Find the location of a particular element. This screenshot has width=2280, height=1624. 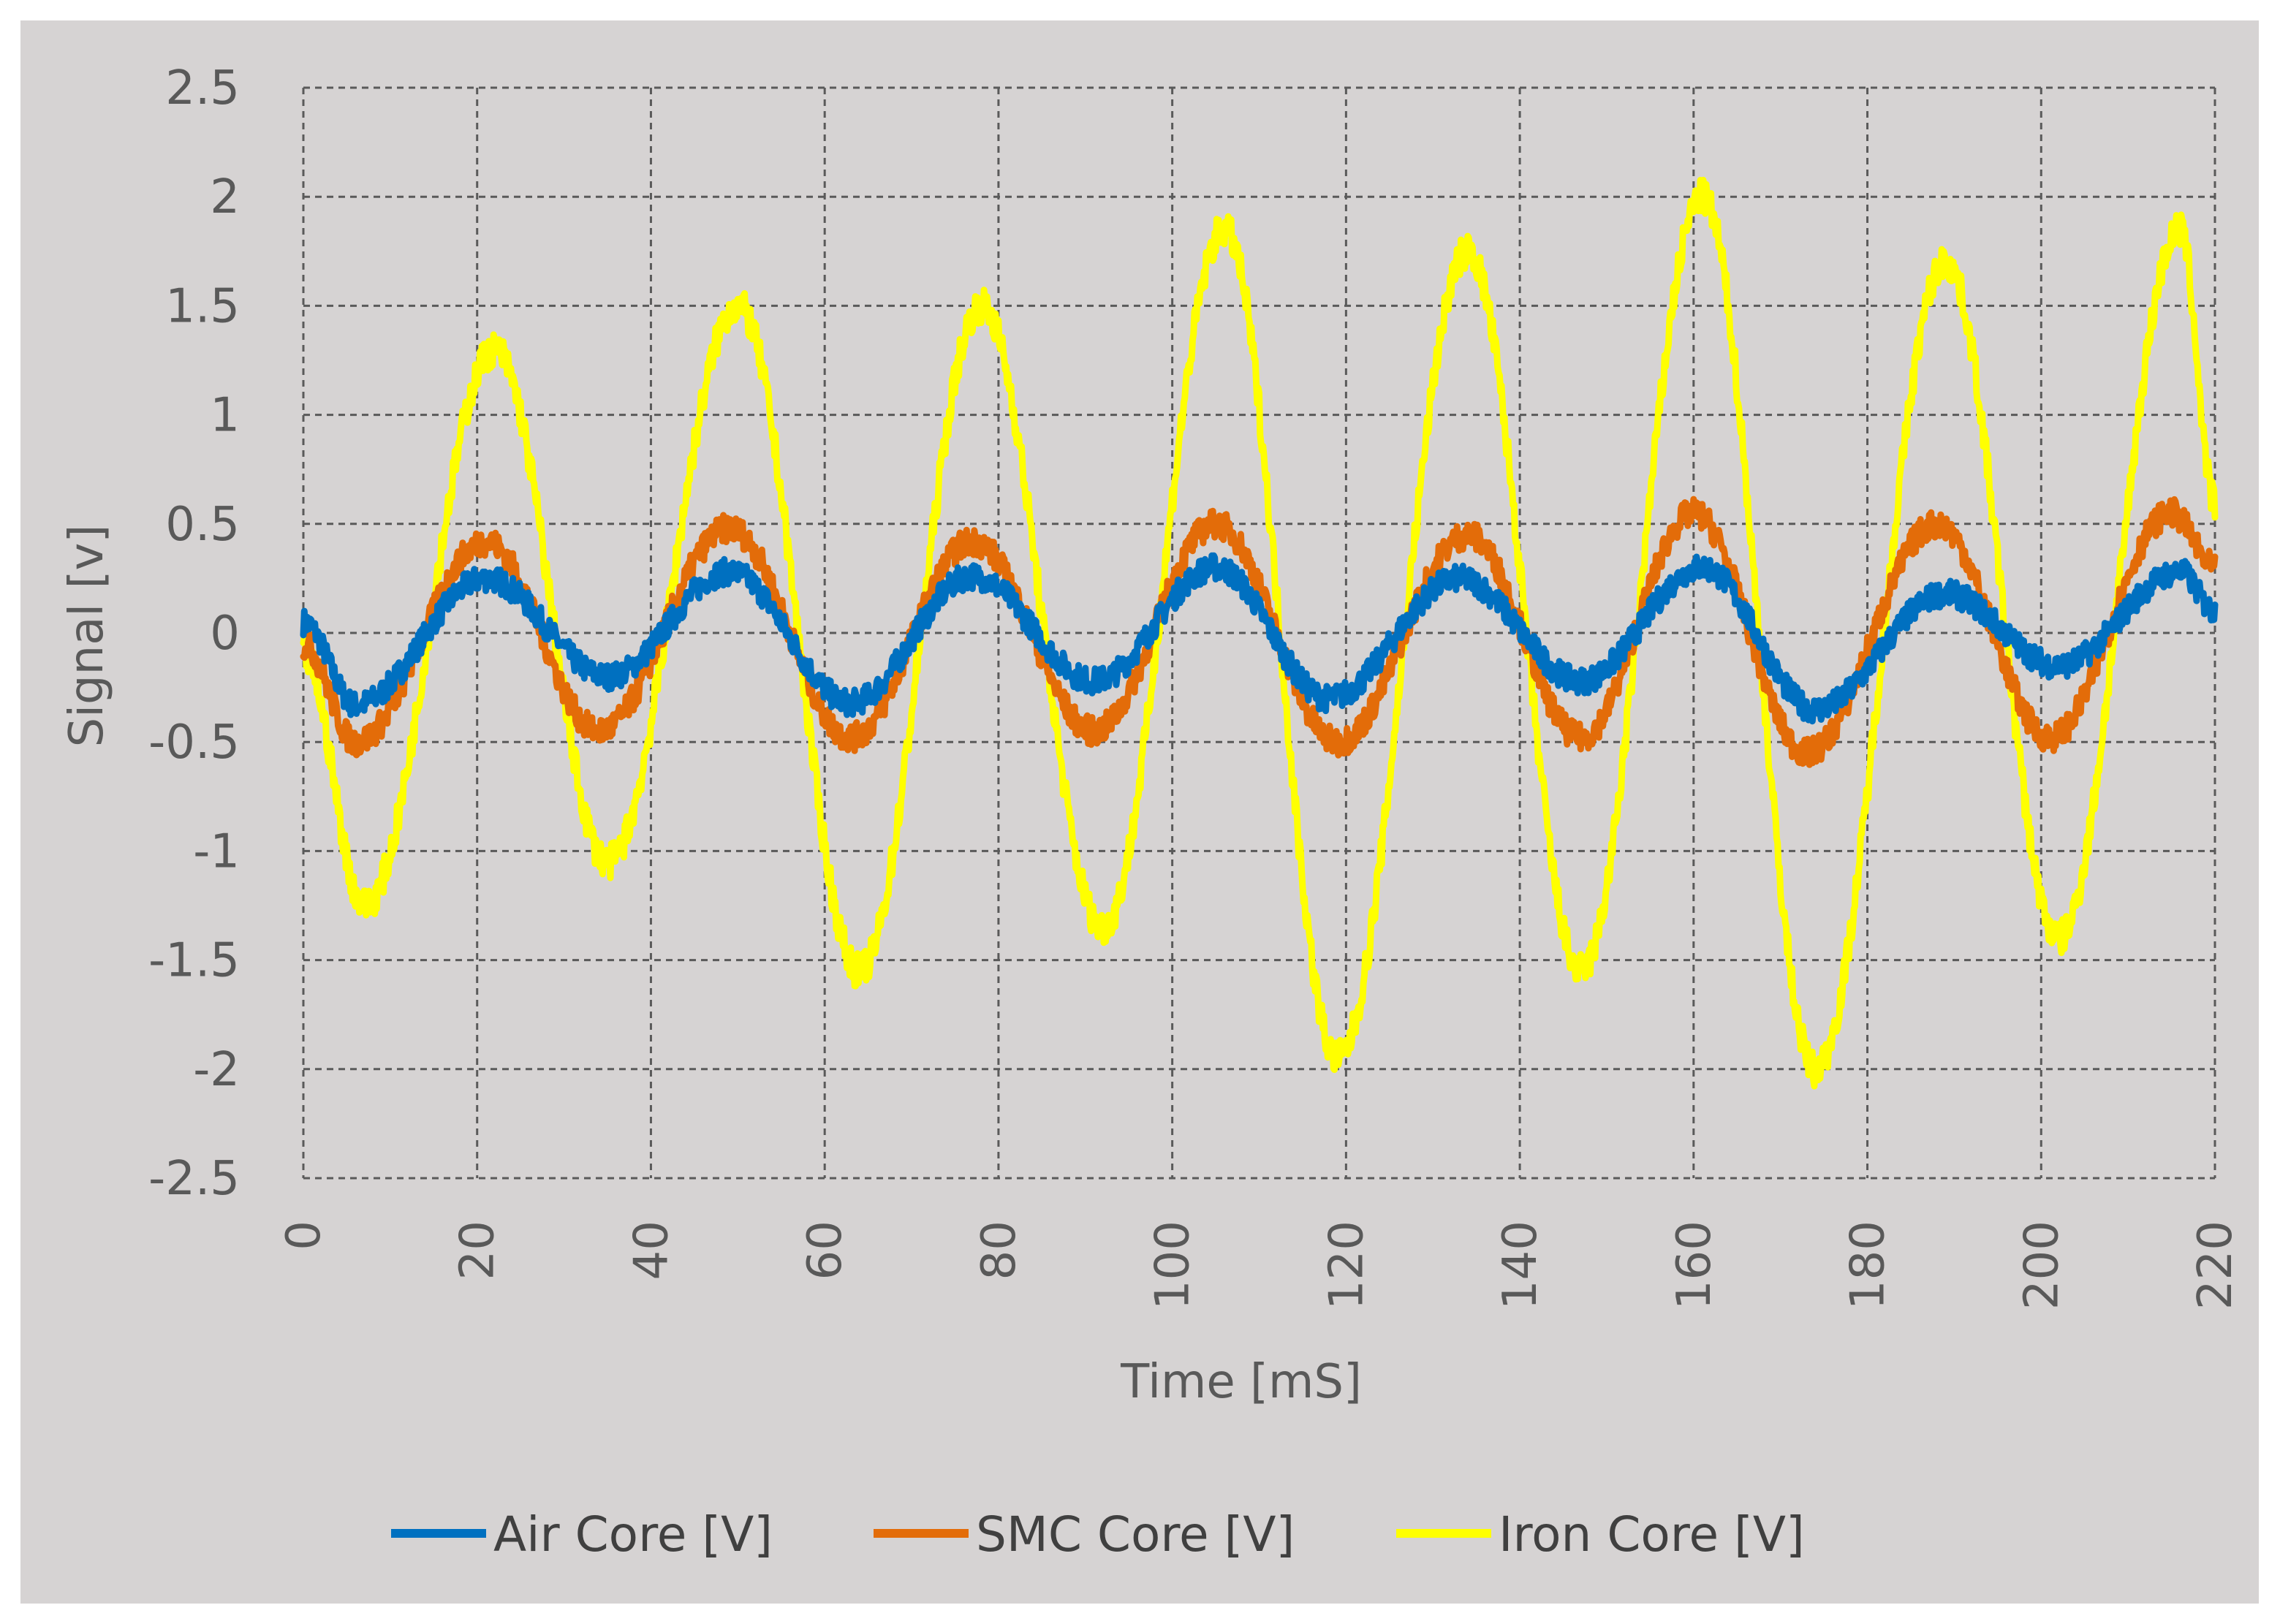

y-tick-label: -1 is located at coordinates (216, 851).